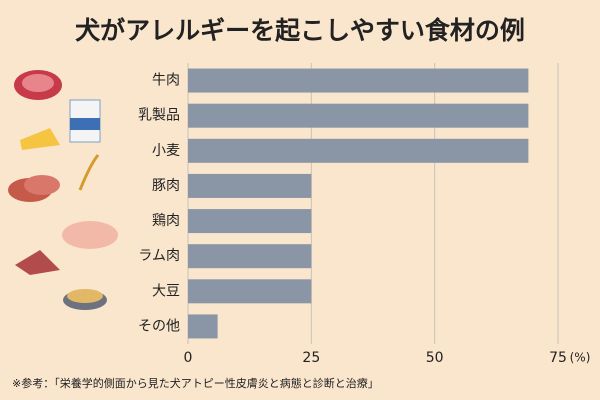 Image resolution: width=600 pixels, height=400 pixels. I want to click on y-tick-label: 牛肉, so click(166, 81).